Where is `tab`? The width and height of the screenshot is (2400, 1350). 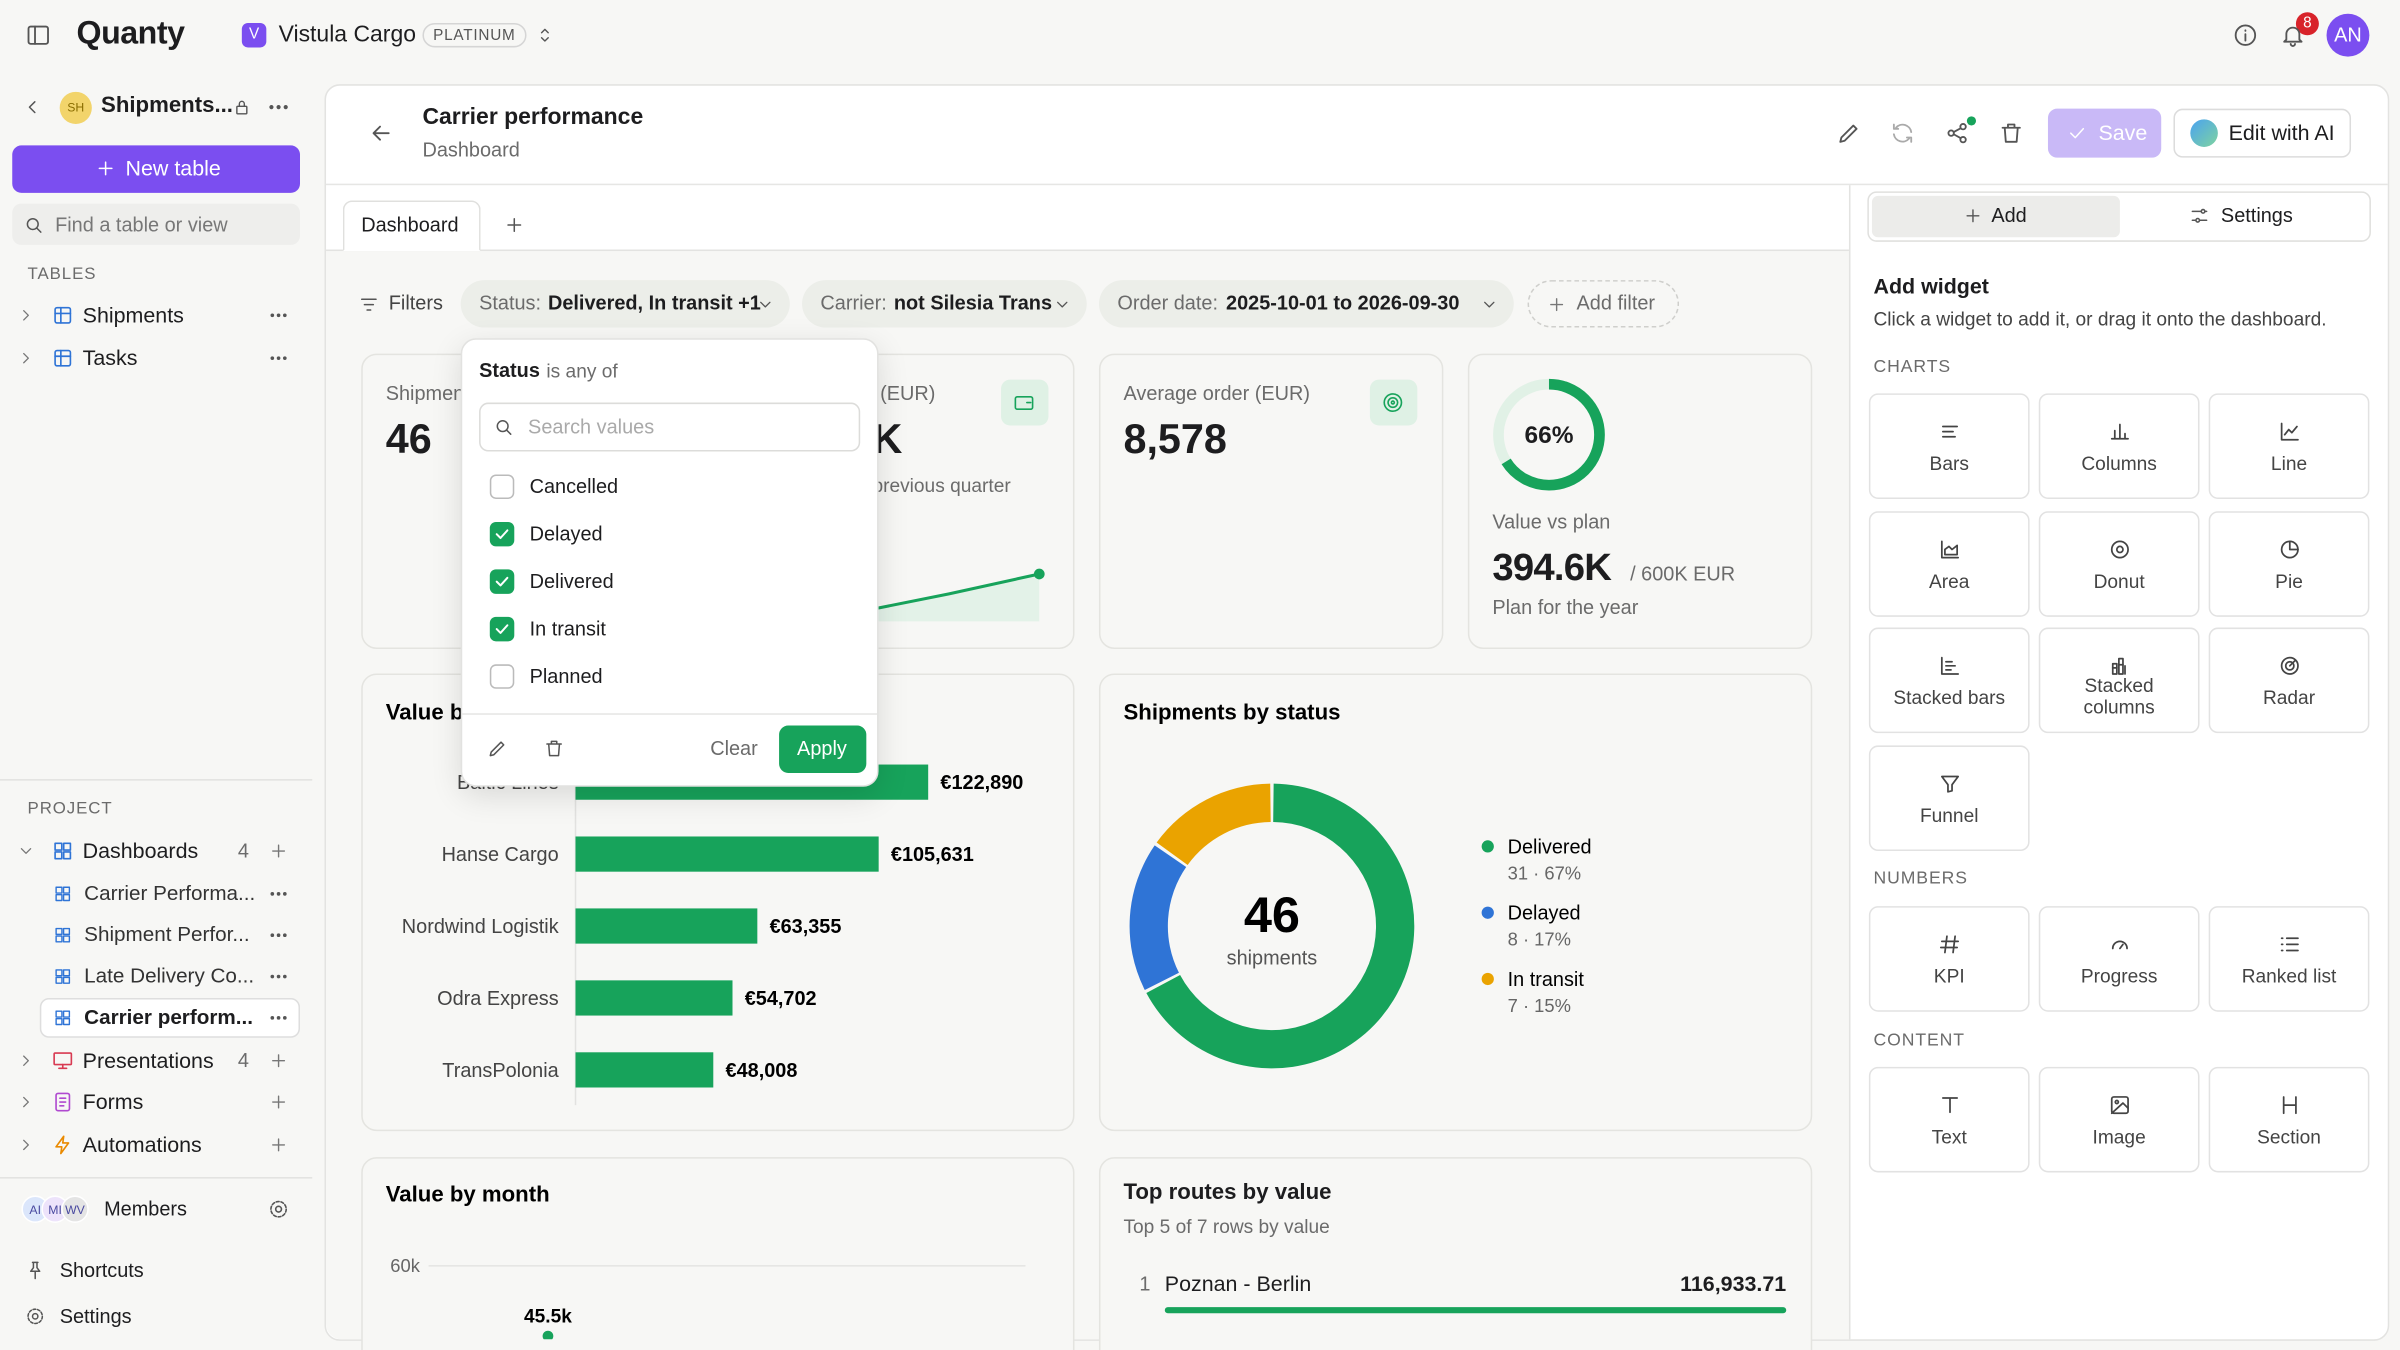
tab is located at coordinates (411, 226).